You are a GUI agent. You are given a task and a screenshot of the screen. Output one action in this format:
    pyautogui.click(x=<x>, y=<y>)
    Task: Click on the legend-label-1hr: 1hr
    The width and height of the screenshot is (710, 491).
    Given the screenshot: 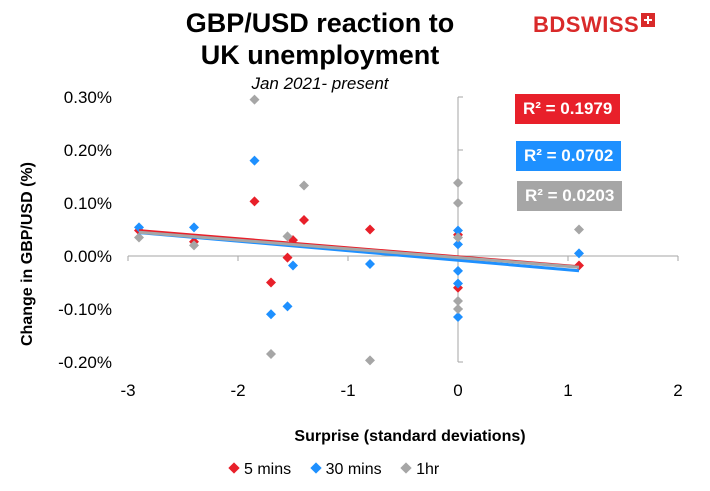 What is the action you would take?
    pyautogui.click(x=428, y=469)
    